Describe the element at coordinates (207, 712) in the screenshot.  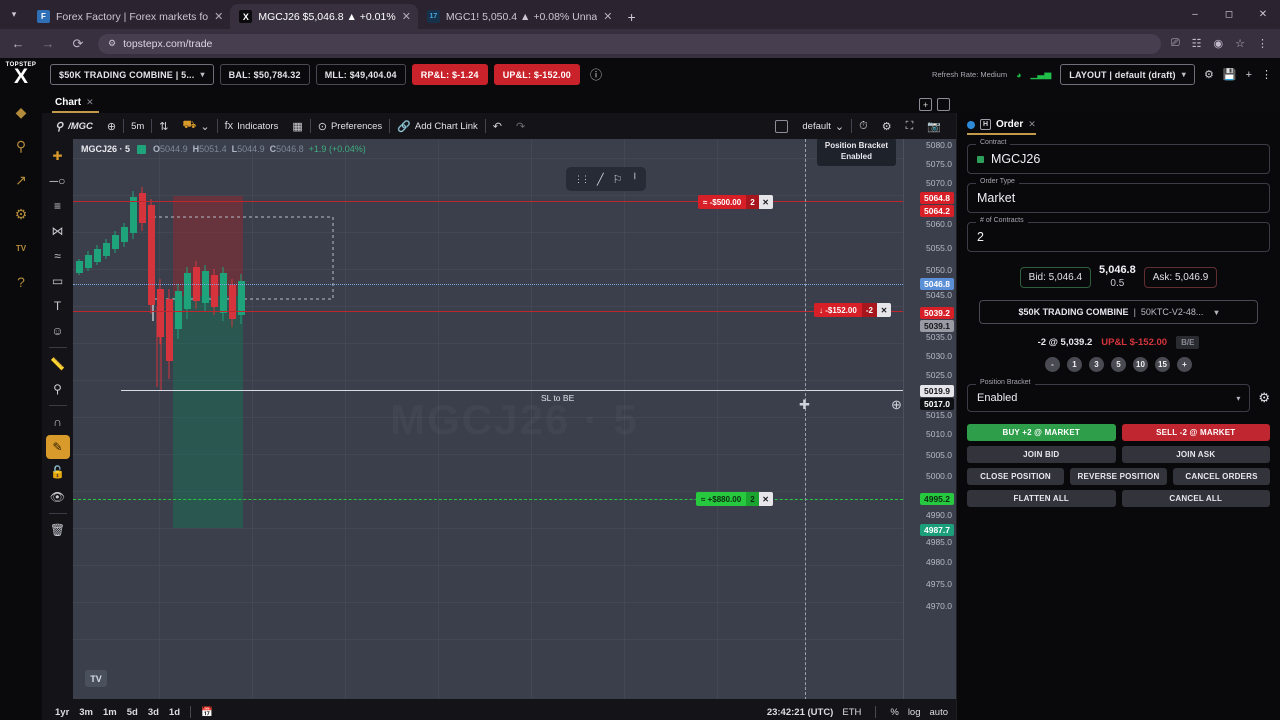
I see `calendar-icon: 📅` at that location.